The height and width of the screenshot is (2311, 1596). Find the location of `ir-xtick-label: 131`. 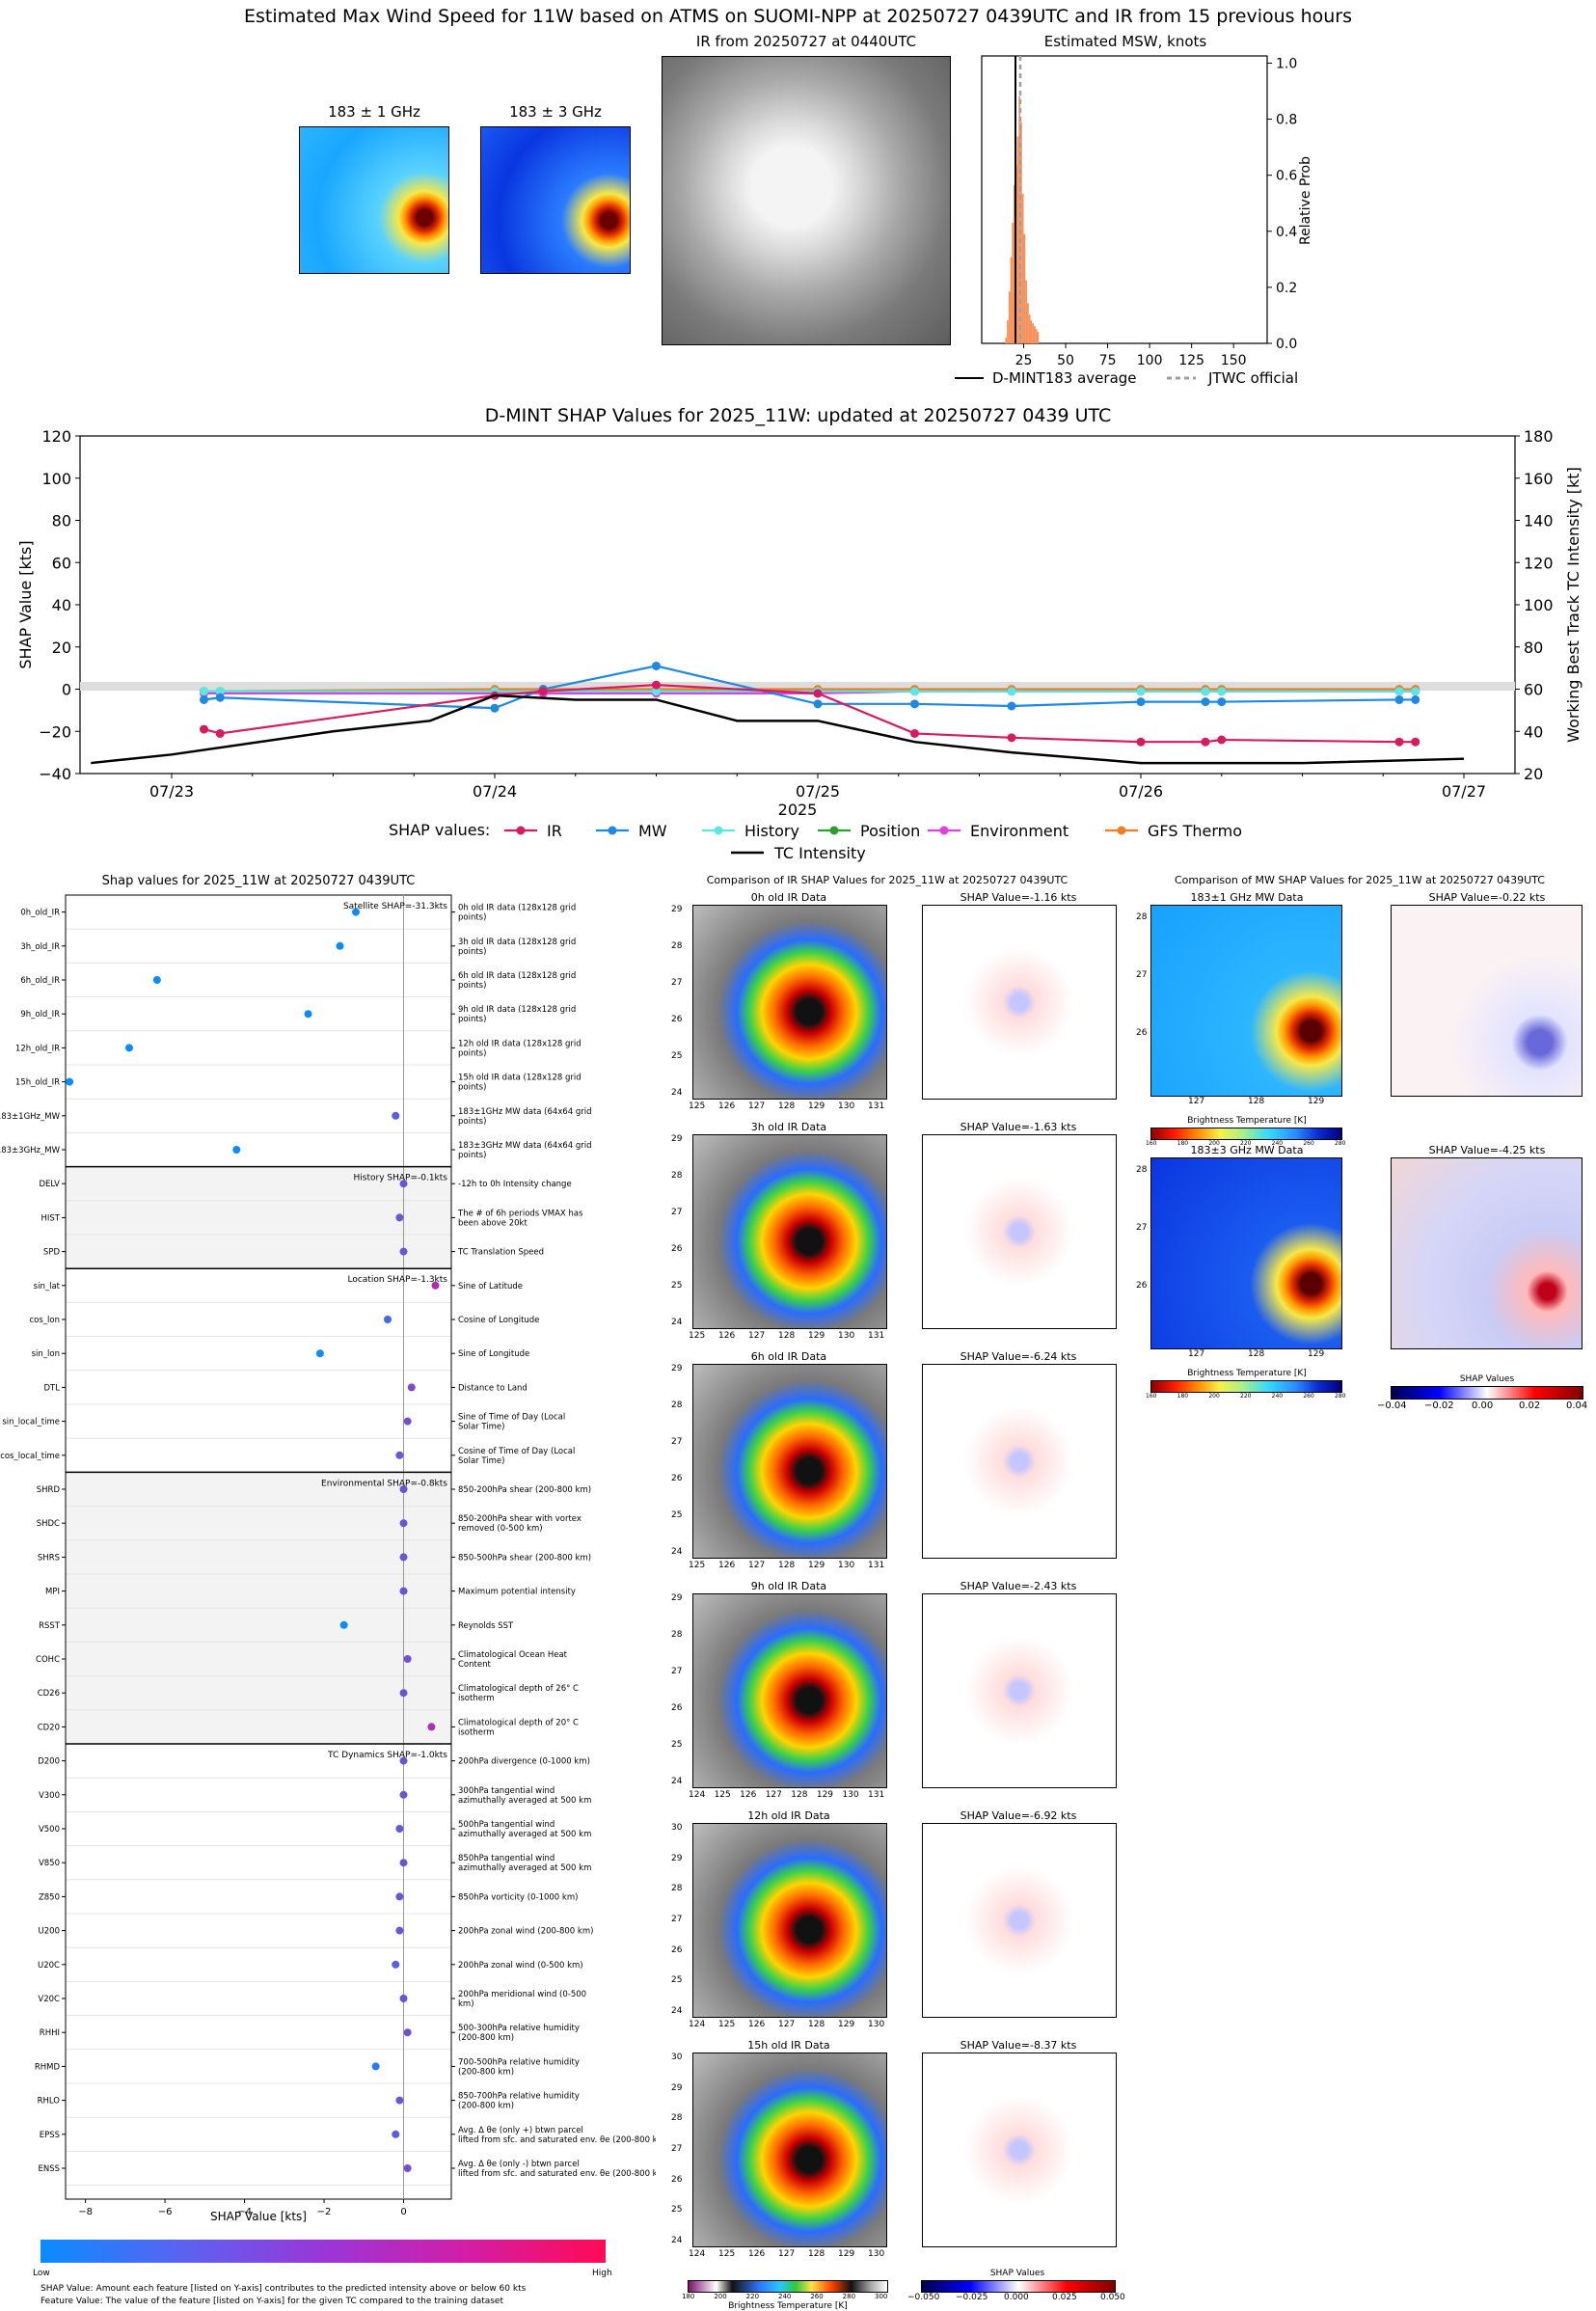

ir-xtick-label: 131 is located at coordinates (877, 1106).